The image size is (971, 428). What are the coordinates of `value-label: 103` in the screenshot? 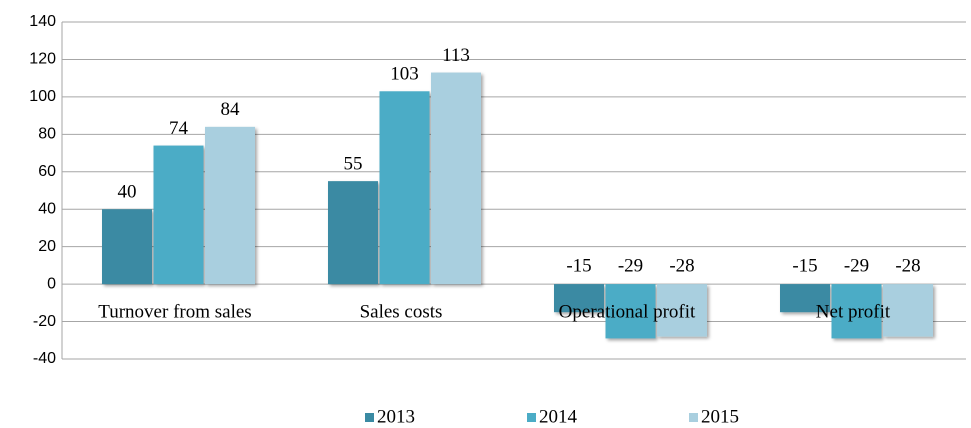 It's located at (404, 74).